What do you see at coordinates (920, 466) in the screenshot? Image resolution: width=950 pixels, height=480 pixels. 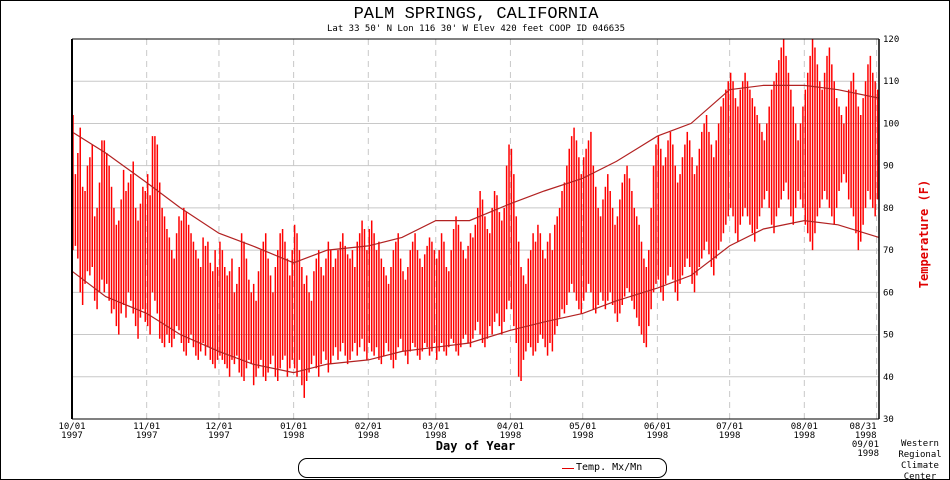 I see `credit-line: Climate` at bounding box center [920, 466].